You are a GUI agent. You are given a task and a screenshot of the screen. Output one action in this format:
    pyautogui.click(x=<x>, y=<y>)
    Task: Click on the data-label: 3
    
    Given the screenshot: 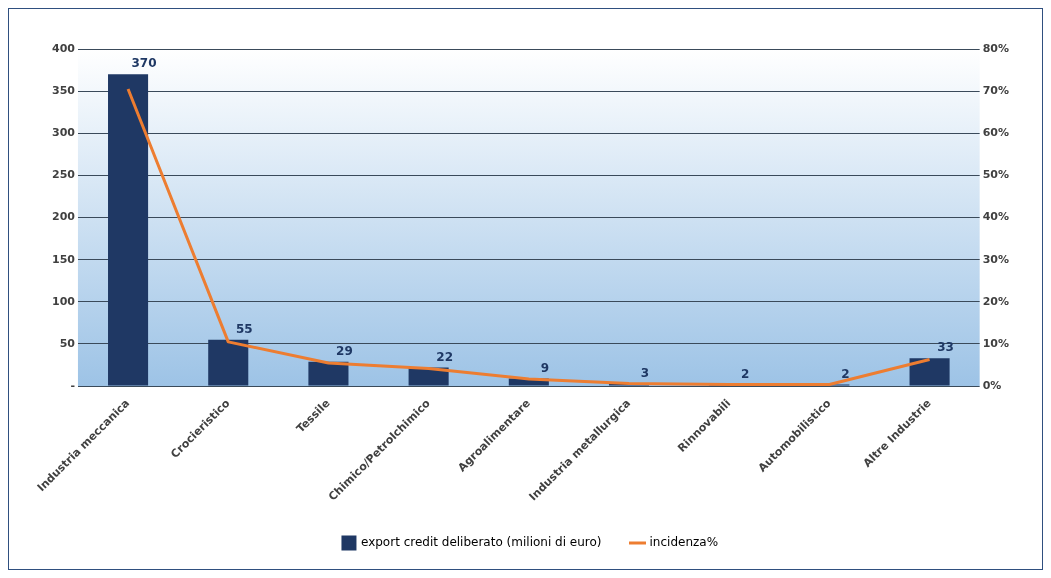 What is the action you would take?
    pyautogui.click(x=645, y=372)
    